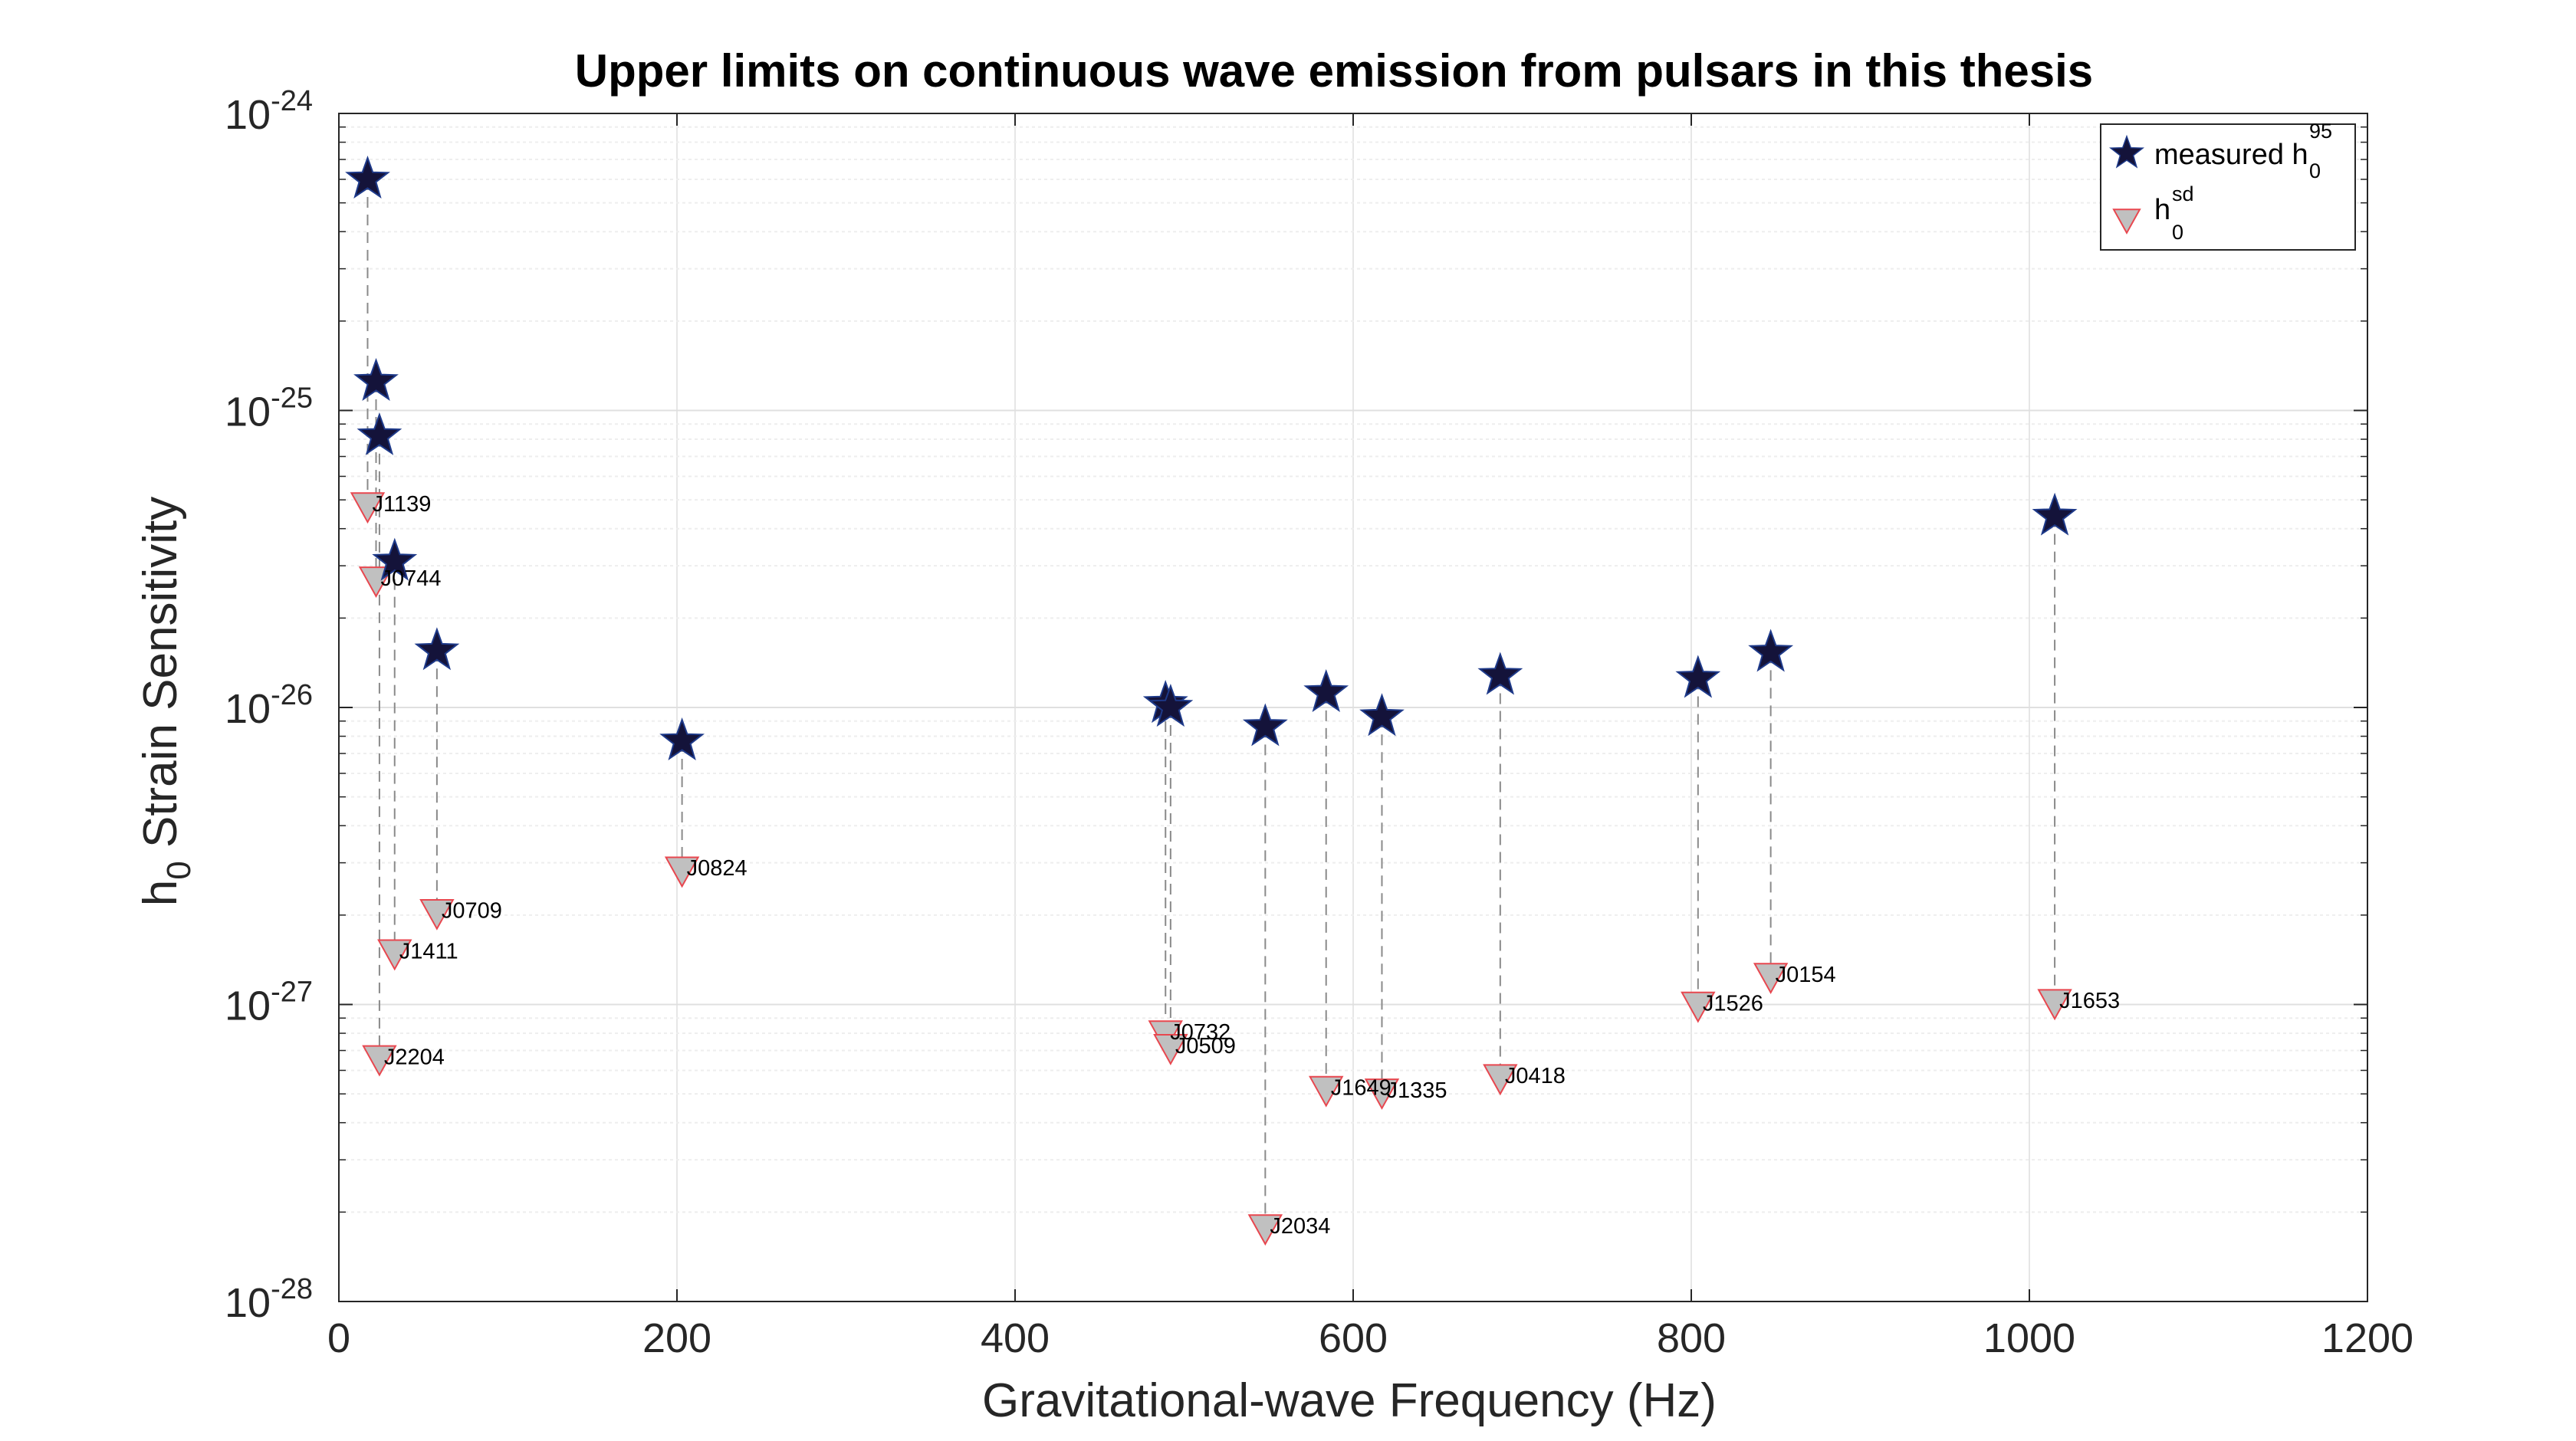 The width and height of the screenshot is (2576, 1441). I want to click on pulsar-label: J1526, so click(1733, 1004).